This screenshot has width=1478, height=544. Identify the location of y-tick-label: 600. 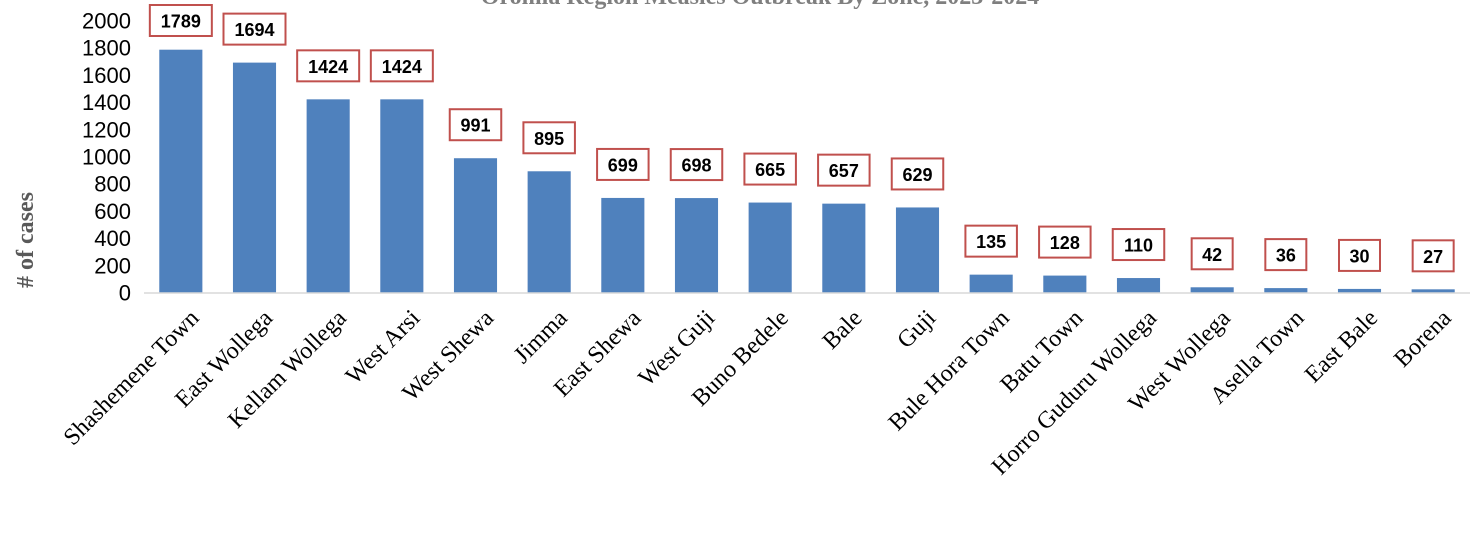
(112, 211).